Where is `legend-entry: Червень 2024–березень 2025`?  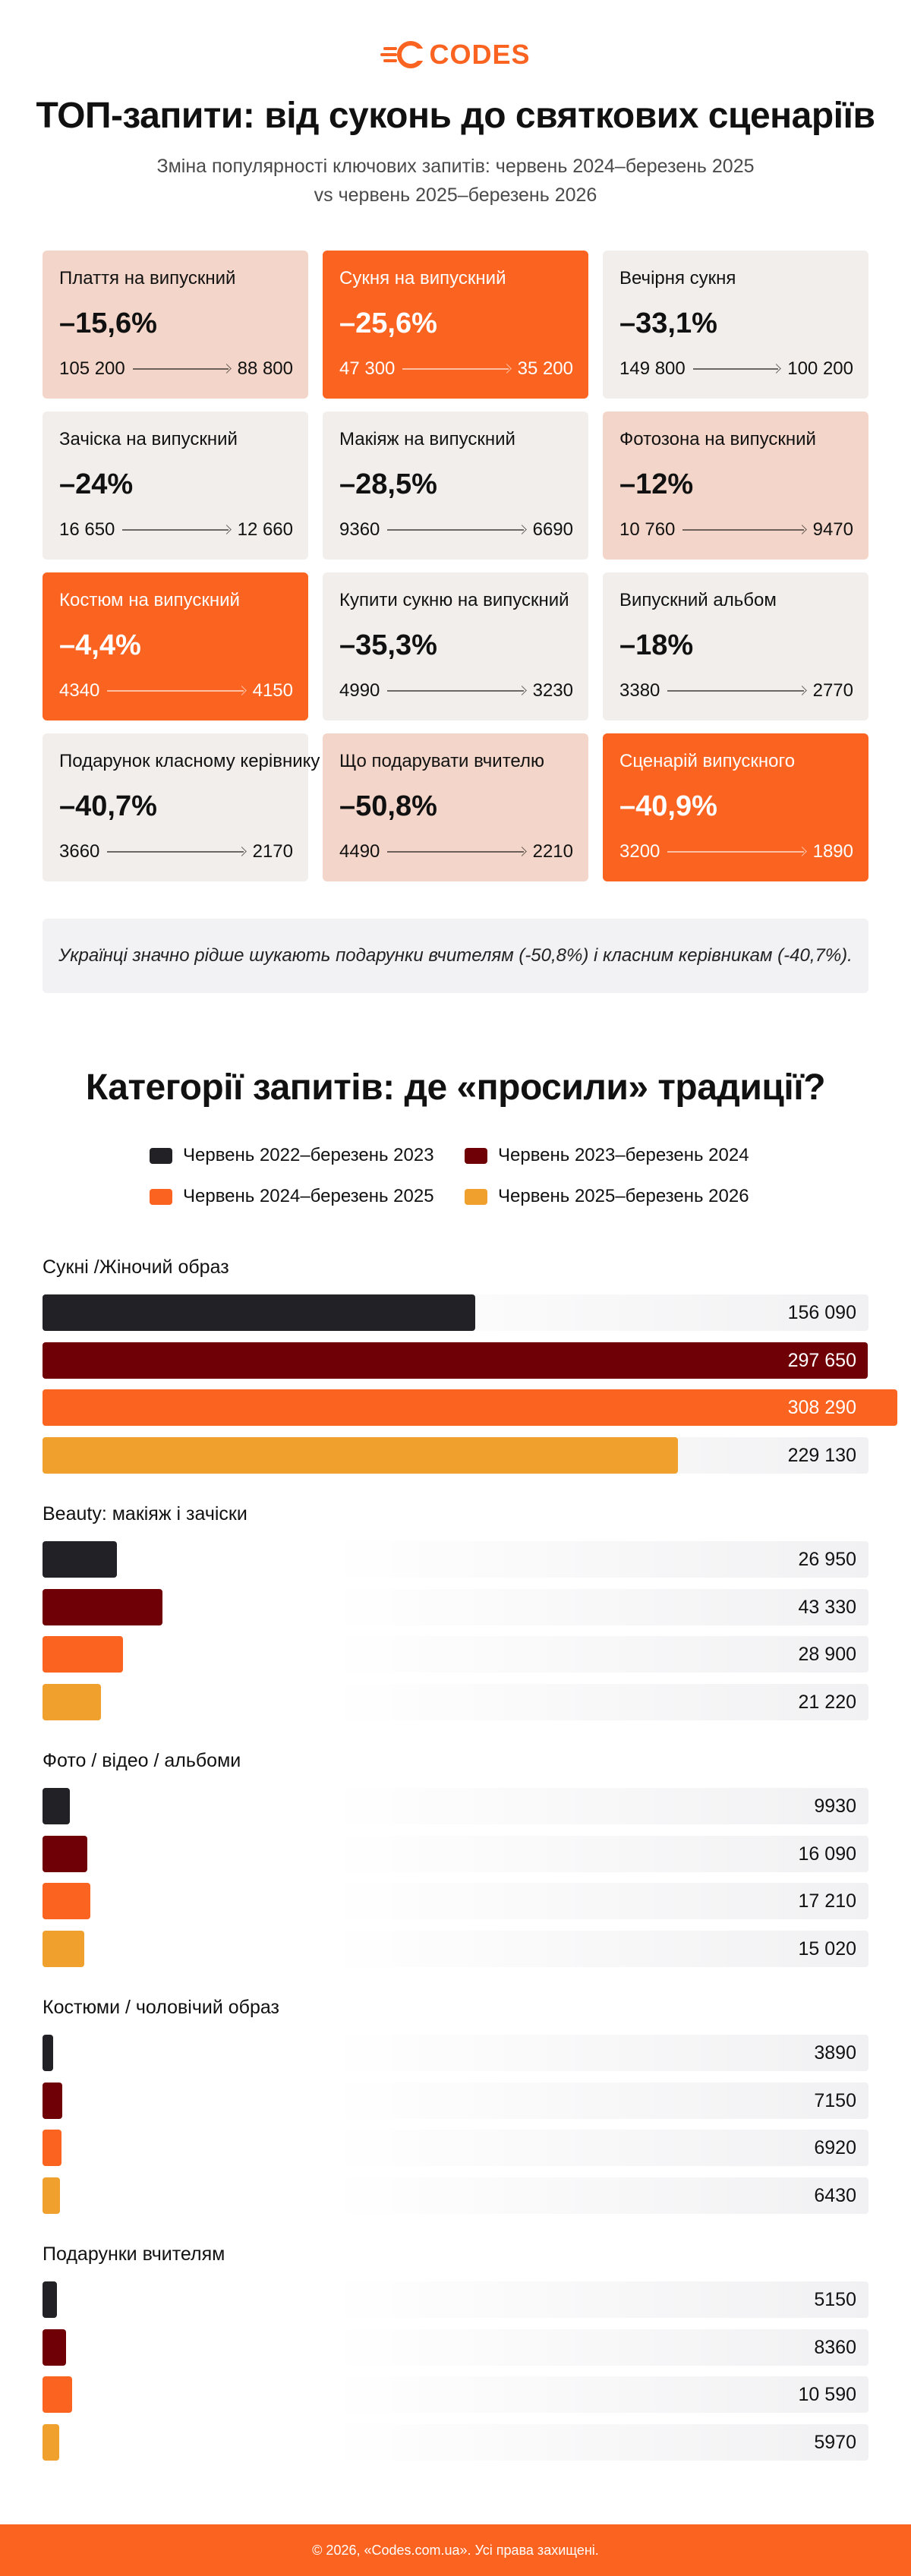
legend-entry: Червень 2024–березень 2025 is located at coordinates (307, 1196).